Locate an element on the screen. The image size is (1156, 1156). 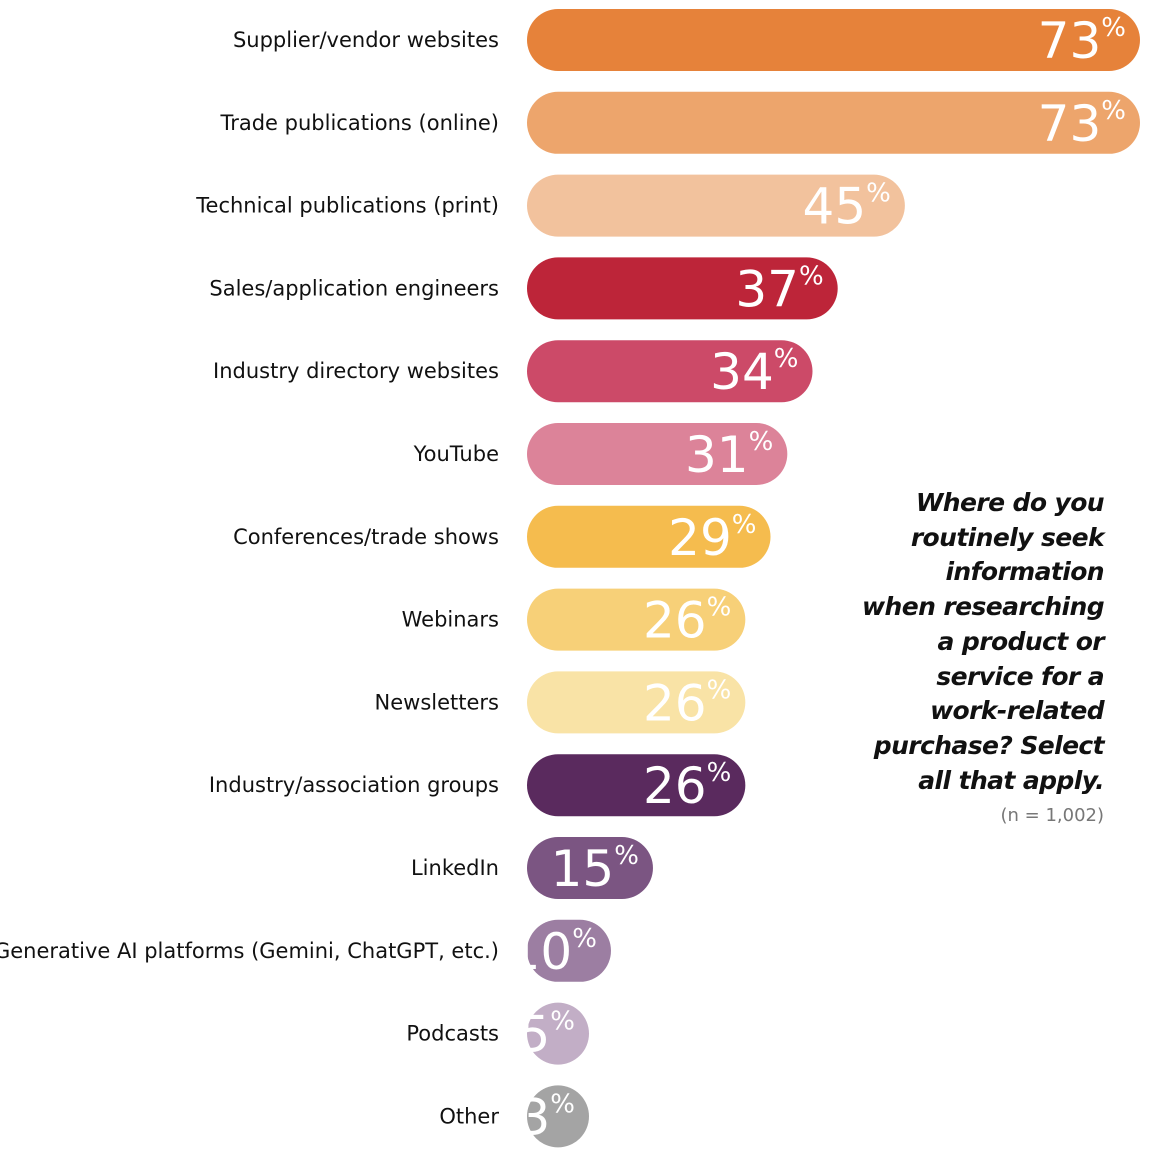
data-label-value: 45 is located at coordinates (835, 207).